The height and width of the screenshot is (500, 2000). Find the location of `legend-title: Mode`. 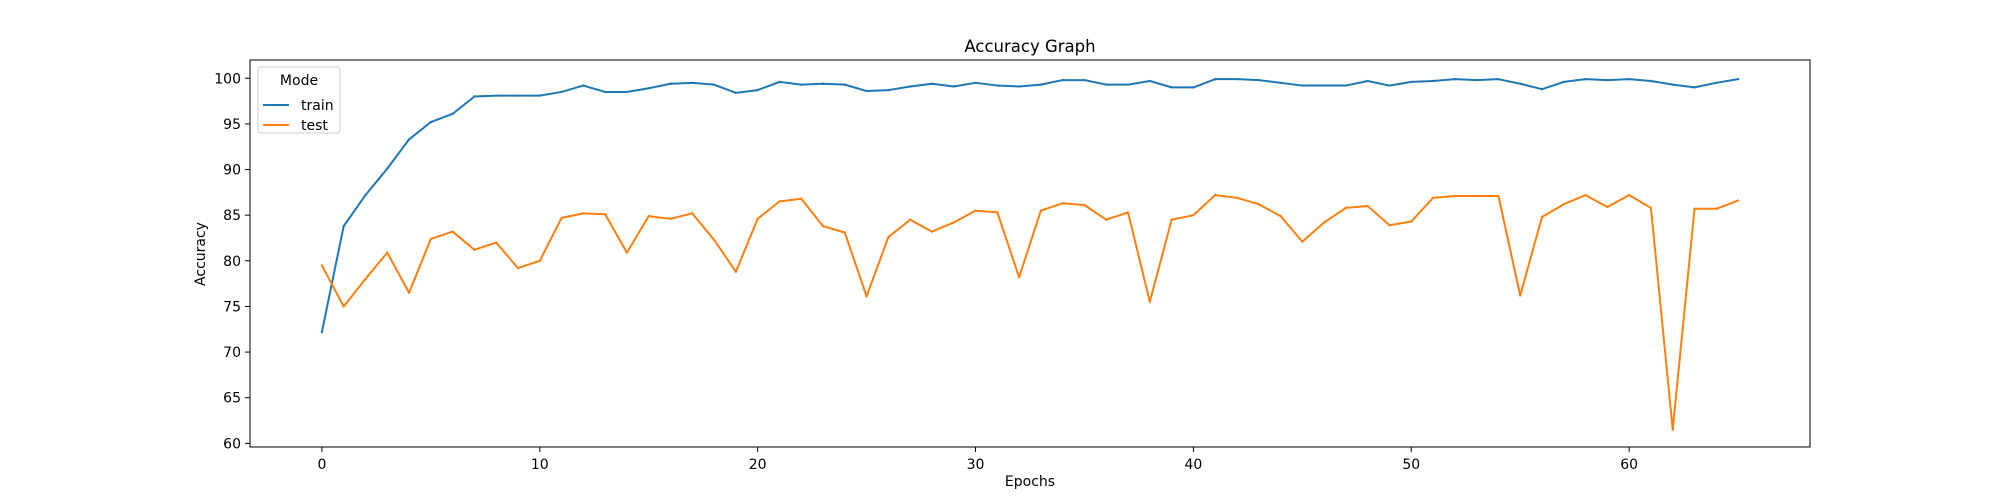

legend-title: Mode is located at coordinates (299, 81).